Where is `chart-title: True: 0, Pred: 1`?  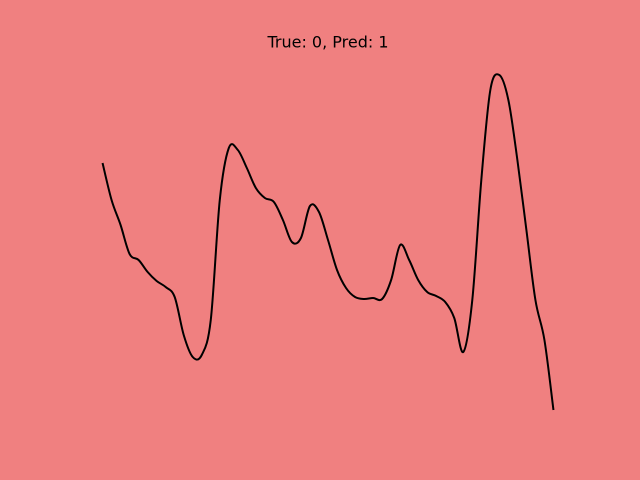
chart-title: True: 0, Pred: 1 is located at coordinates (327, 42).